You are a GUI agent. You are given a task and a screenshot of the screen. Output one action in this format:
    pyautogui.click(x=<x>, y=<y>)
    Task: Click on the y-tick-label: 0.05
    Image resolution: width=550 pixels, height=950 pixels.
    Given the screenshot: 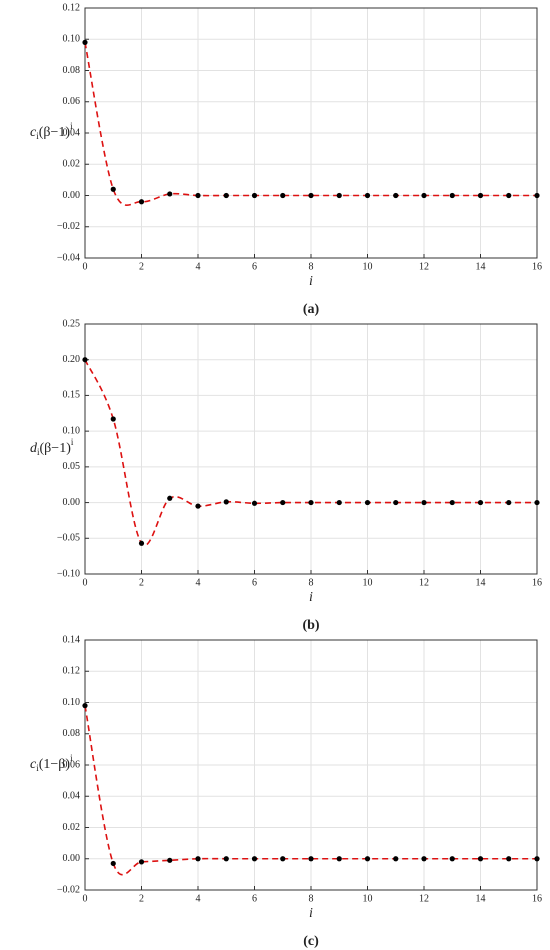 What is the action you would take?
    pyautogui.click(x=72, y=466)
    